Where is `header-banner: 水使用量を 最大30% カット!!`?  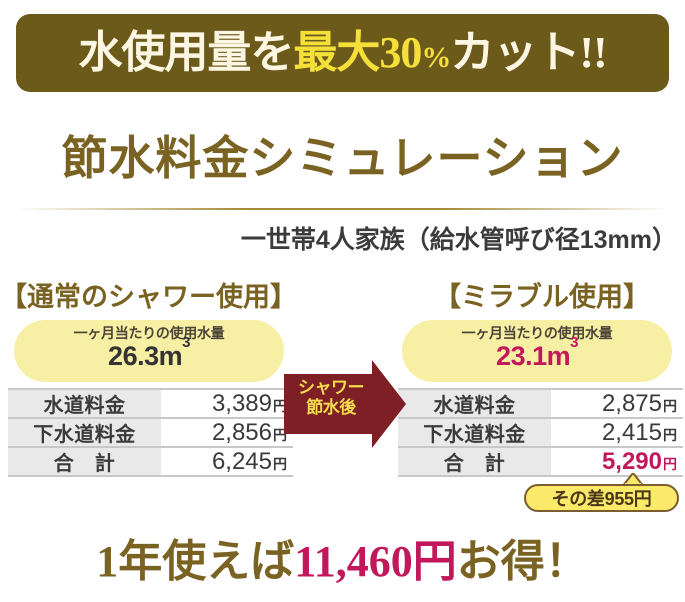
header-banner: 水使用量を 最大30% カット!! is located at coordinates (342, 53).